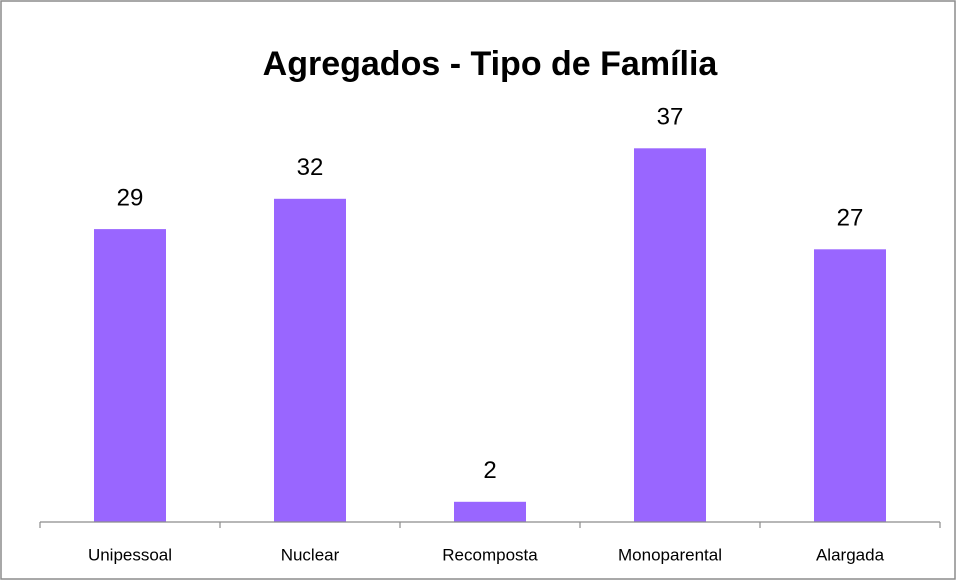  What do you see at coordinates (670, 117) in the screenshot?
I see `data-label: 37` at bounding box center [670, 117].